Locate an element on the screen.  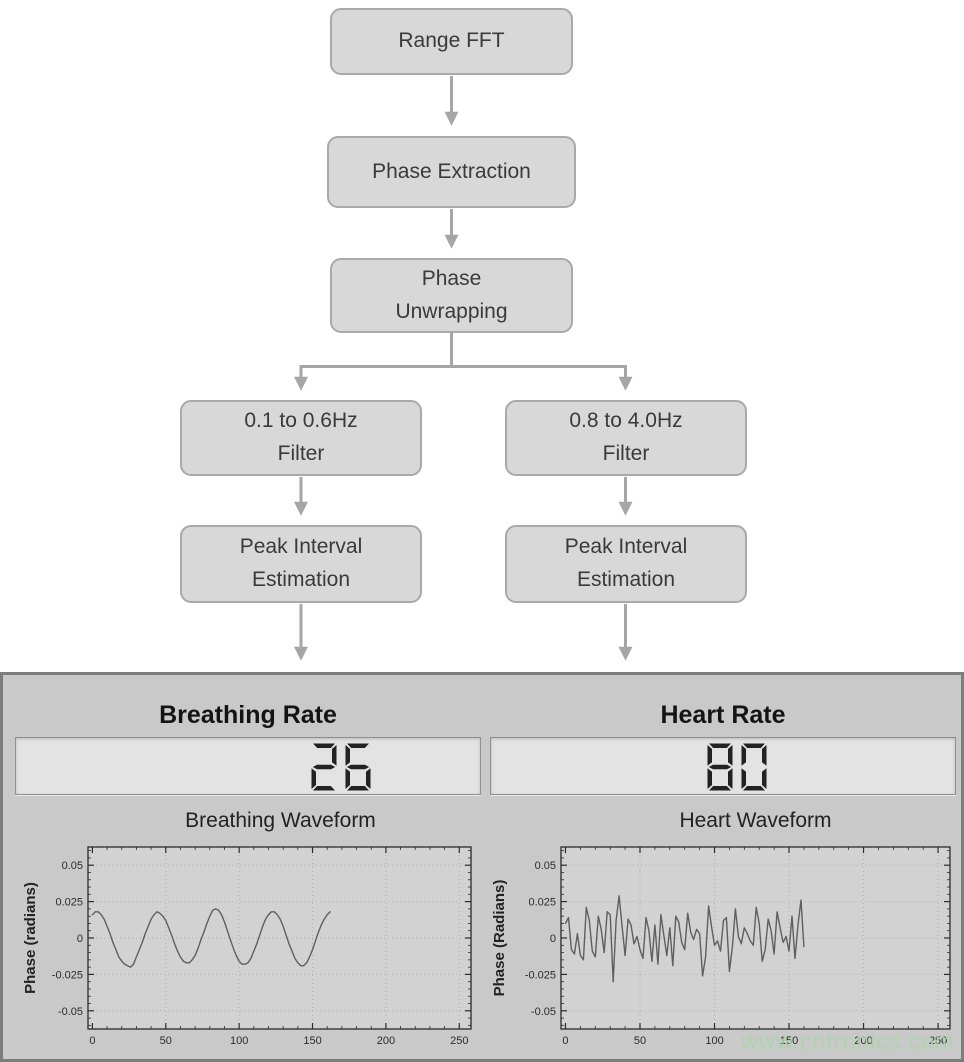
breathing-rate-display is located at coordinates (248, 766).